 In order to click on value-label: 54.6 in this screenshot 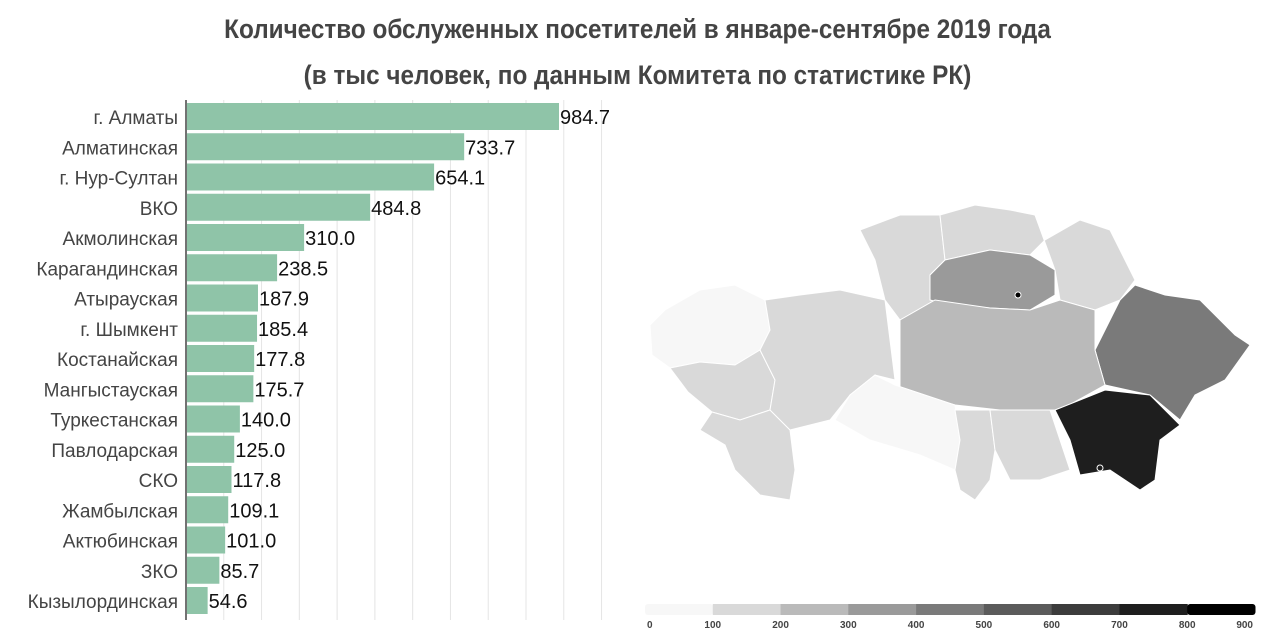, I will do `click(228, 602)`.